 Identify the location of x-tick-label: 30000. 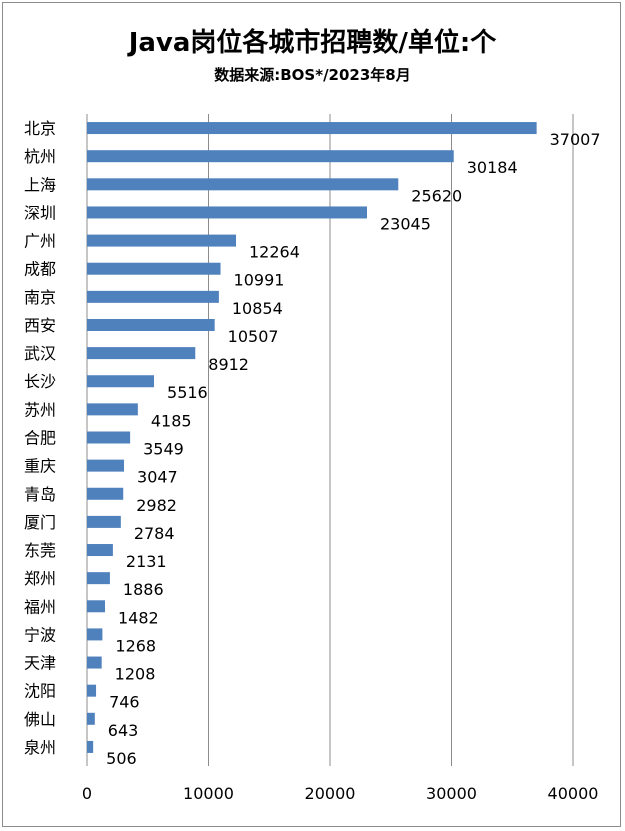
(451, 793).